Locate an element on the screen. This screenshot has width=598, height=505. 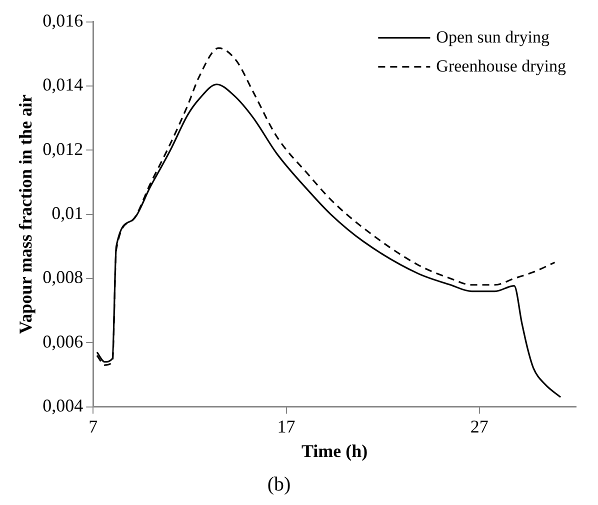
y-tick-label: 0,006 is located at coordinates (63, 341).